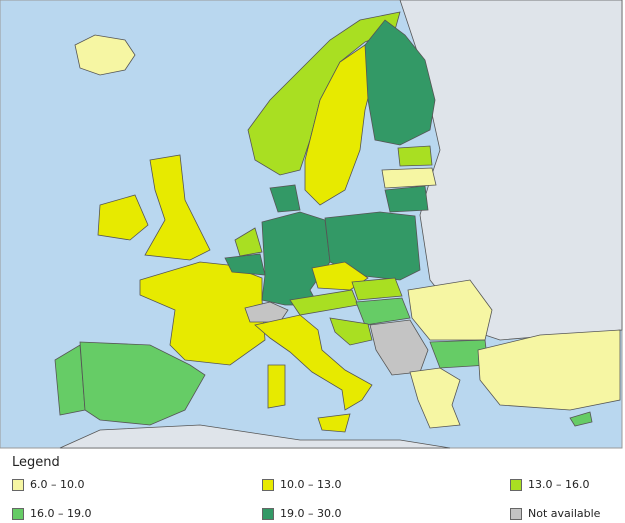 This screenshot has height=523, width=625. I want to click on legend-label: 6.0 – 10.0, so click(57, 484).